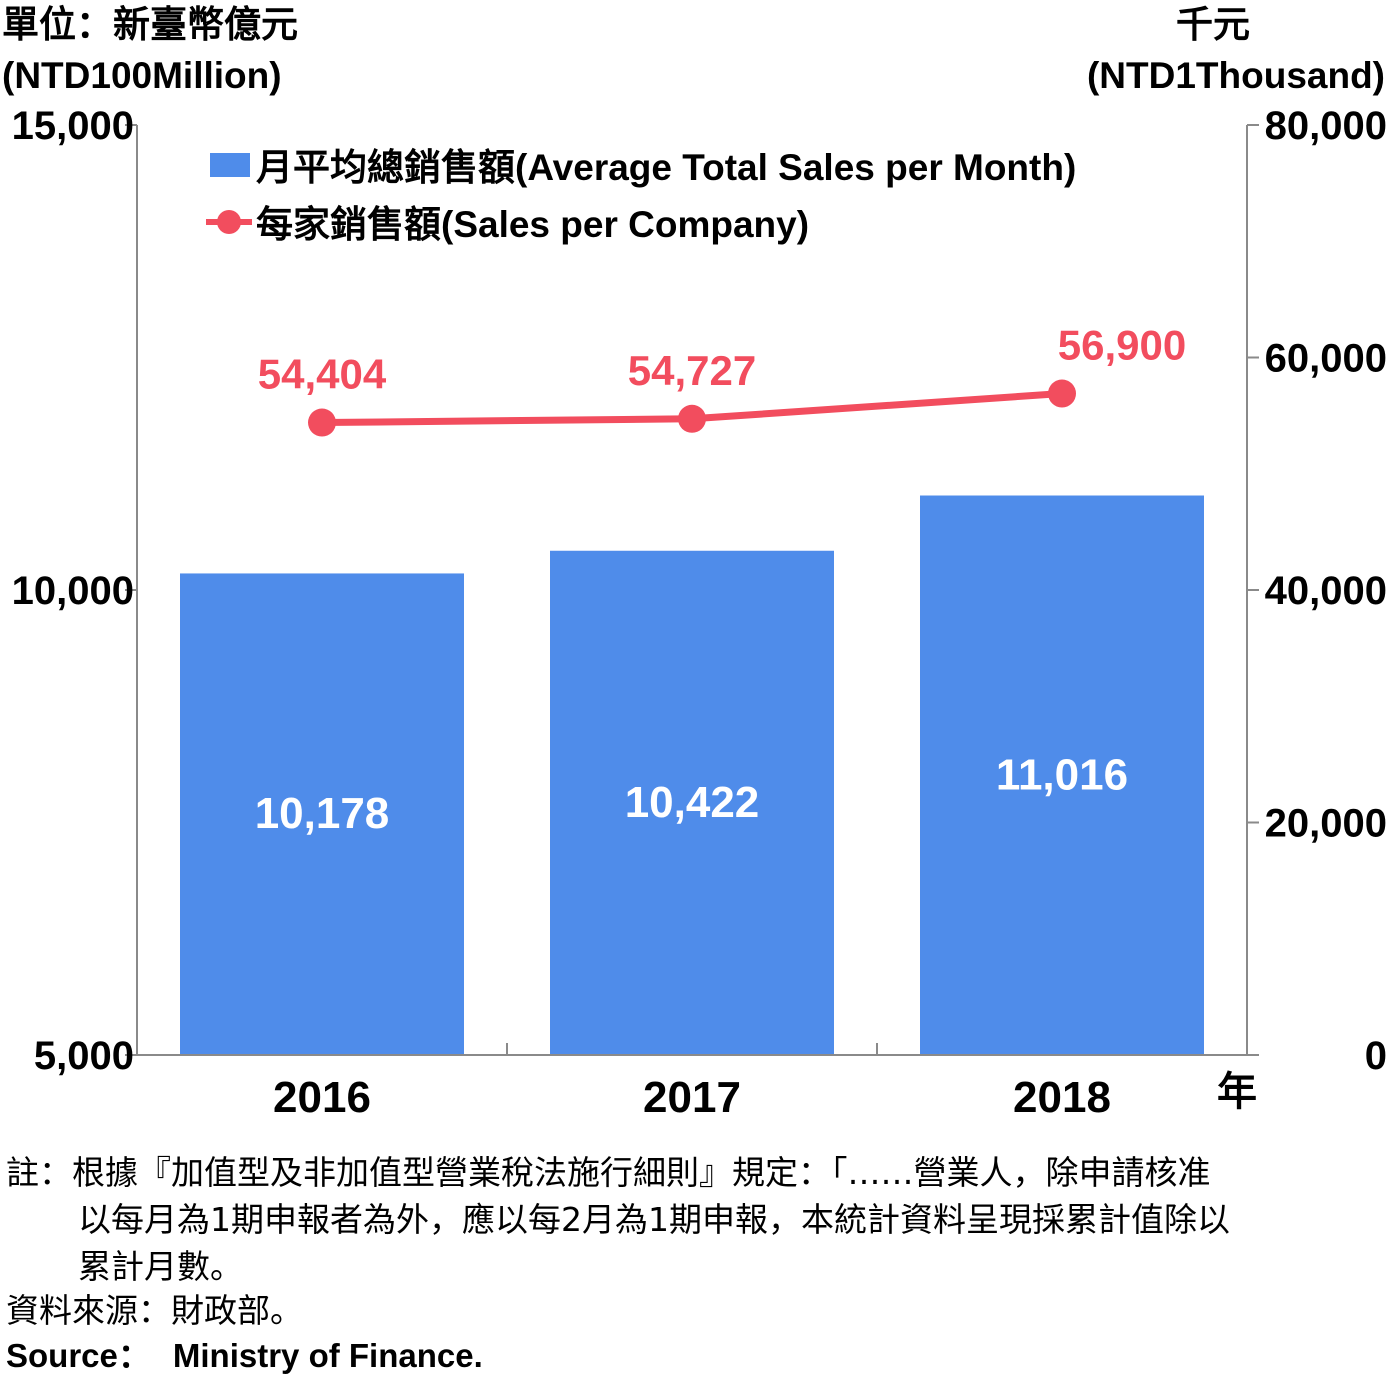  I want to click on source-value: Ministry of Finance., so click(327, 1355).